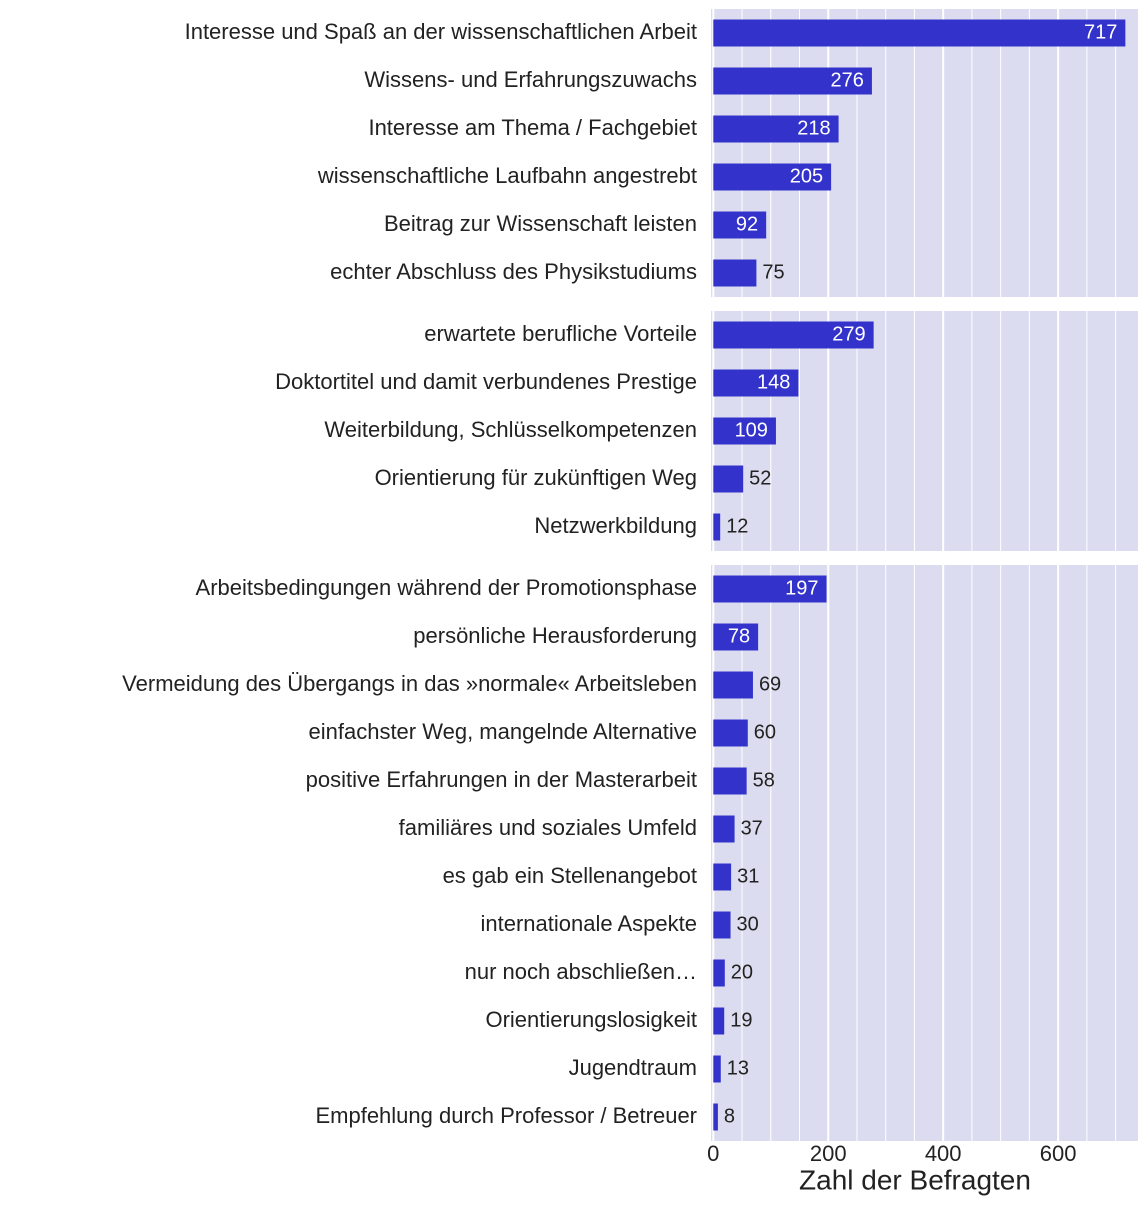 The image size is (1138, 1226). What do you see at coordinates (770, 684) in the screenshot?
I see `value-label: 69` at bounding box center [770, 684].